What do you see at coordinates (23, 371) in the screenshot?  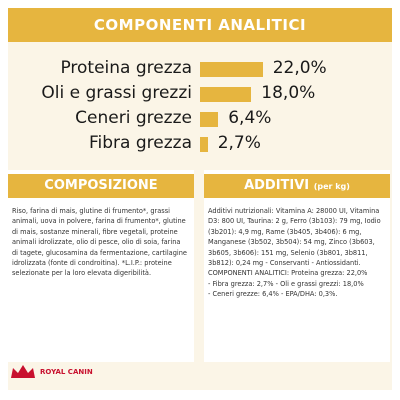 I see `logo-crown` at bounding box center [23, 371].